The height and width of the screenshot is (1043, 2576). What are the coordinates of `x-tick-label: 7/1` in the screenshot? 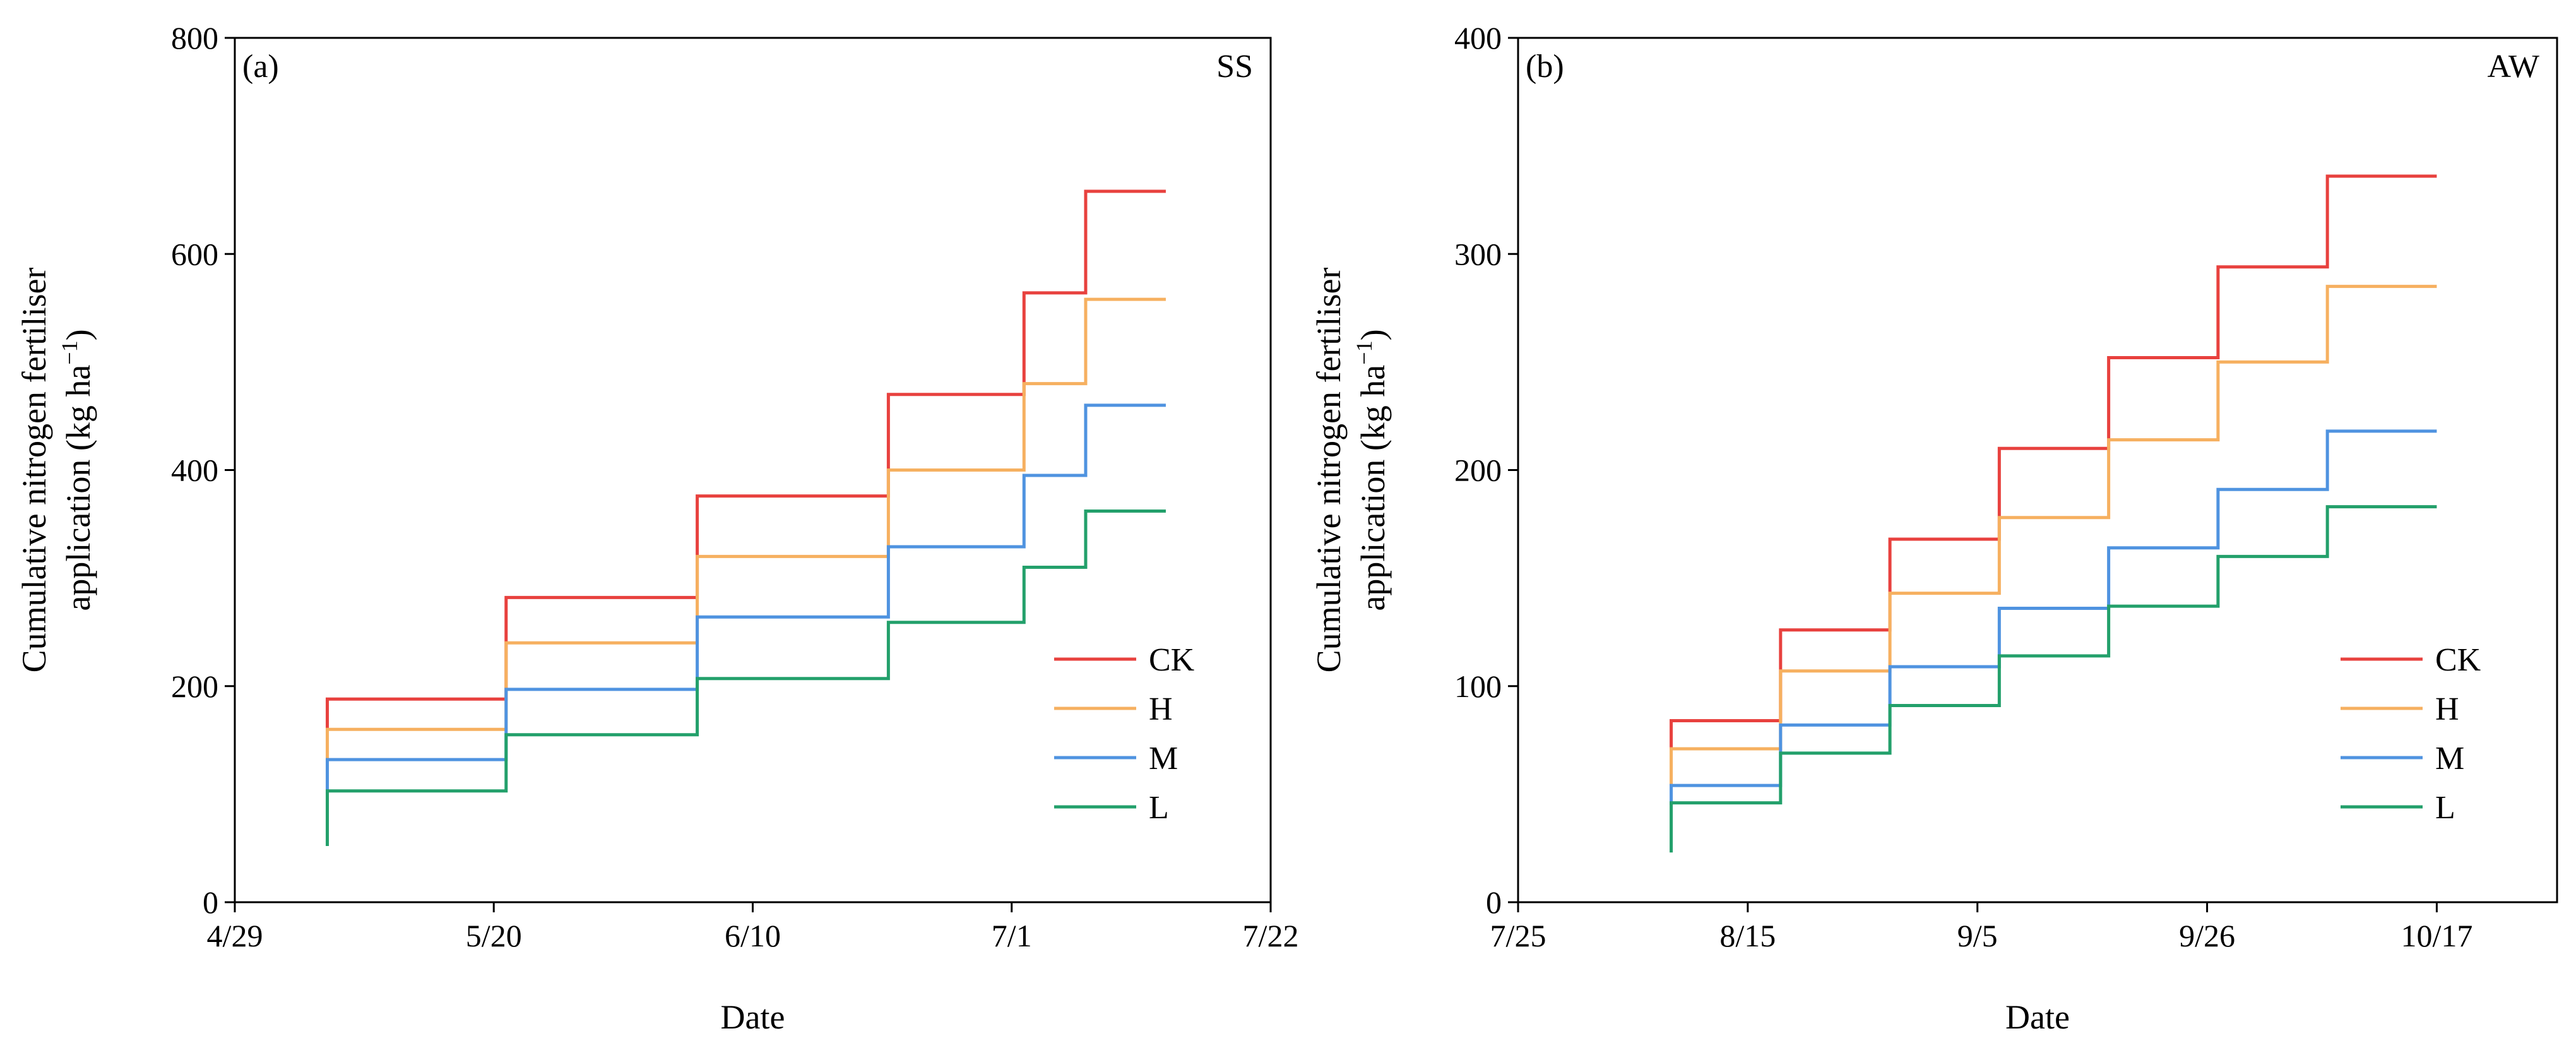 It's located at (1012, 935).